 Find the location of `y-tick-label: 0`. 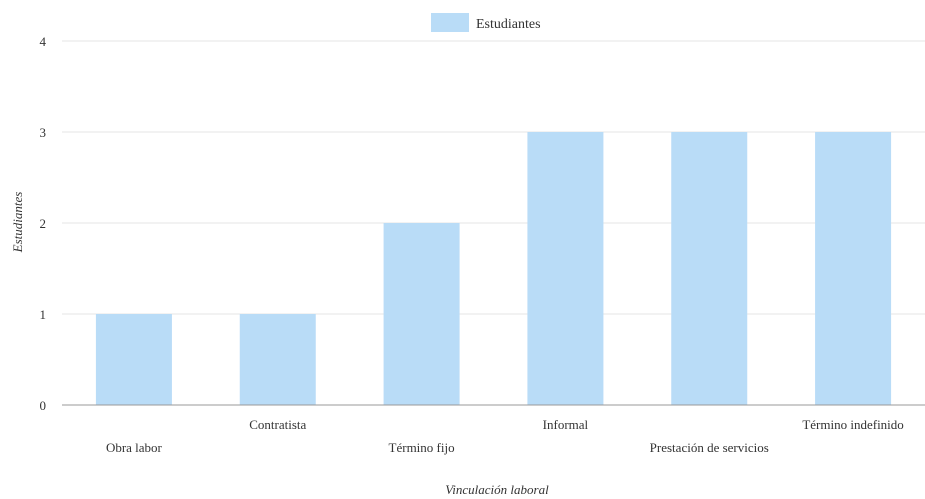

y-tick-label: 0 is located at coordinates (43, 405).